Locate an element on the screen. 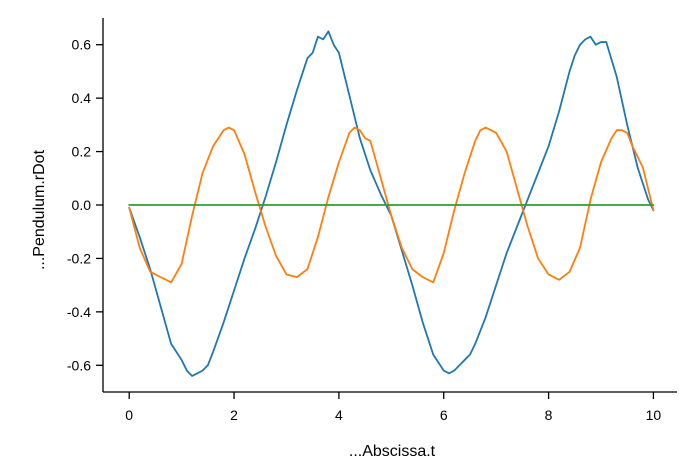  y-tick-label: -0.2 is located at coordinates (79, 258).